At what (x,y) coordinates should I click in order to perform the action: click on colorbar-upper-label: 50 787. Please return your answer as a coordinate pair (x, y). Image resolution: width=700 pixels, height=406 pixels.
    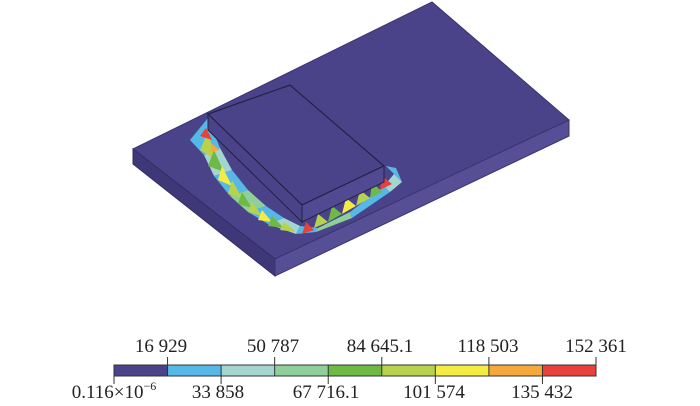
    Looking at the image, I should click on (273, 346).